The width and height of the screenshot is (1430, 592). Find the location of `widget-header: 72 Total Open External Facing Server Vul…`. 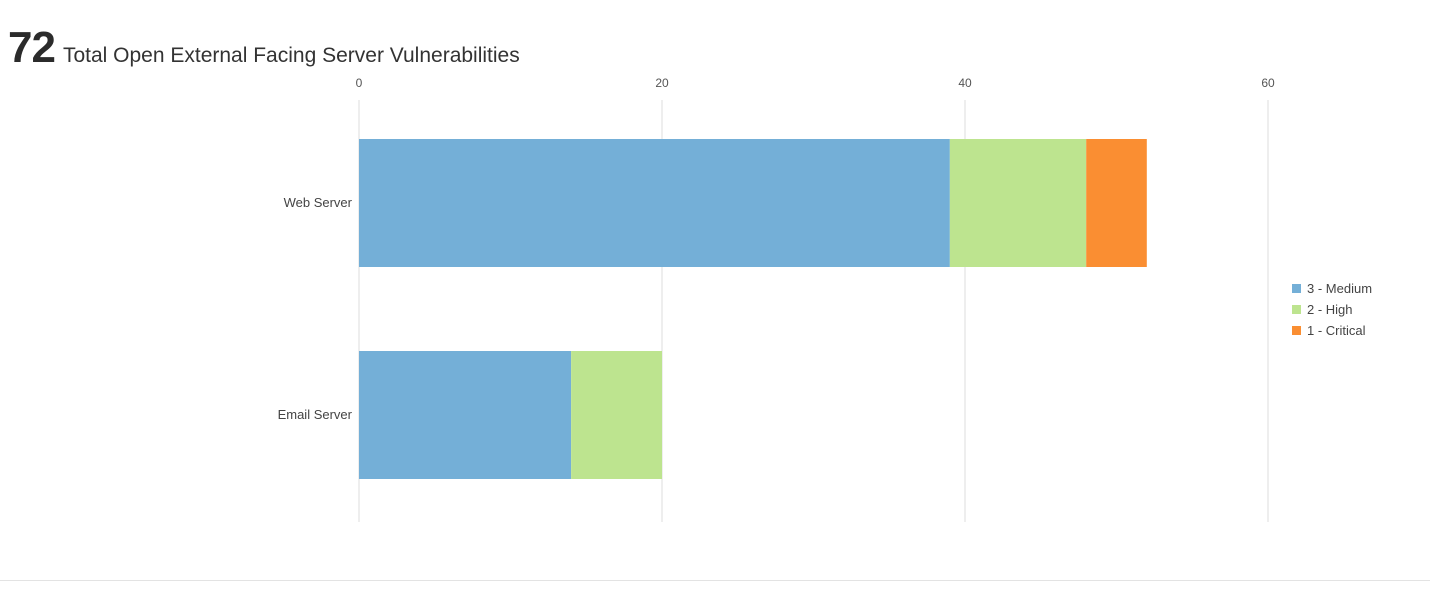

widget-header: 72 Total Open External Facing Server Vul… is located at coordinates (264, 48).